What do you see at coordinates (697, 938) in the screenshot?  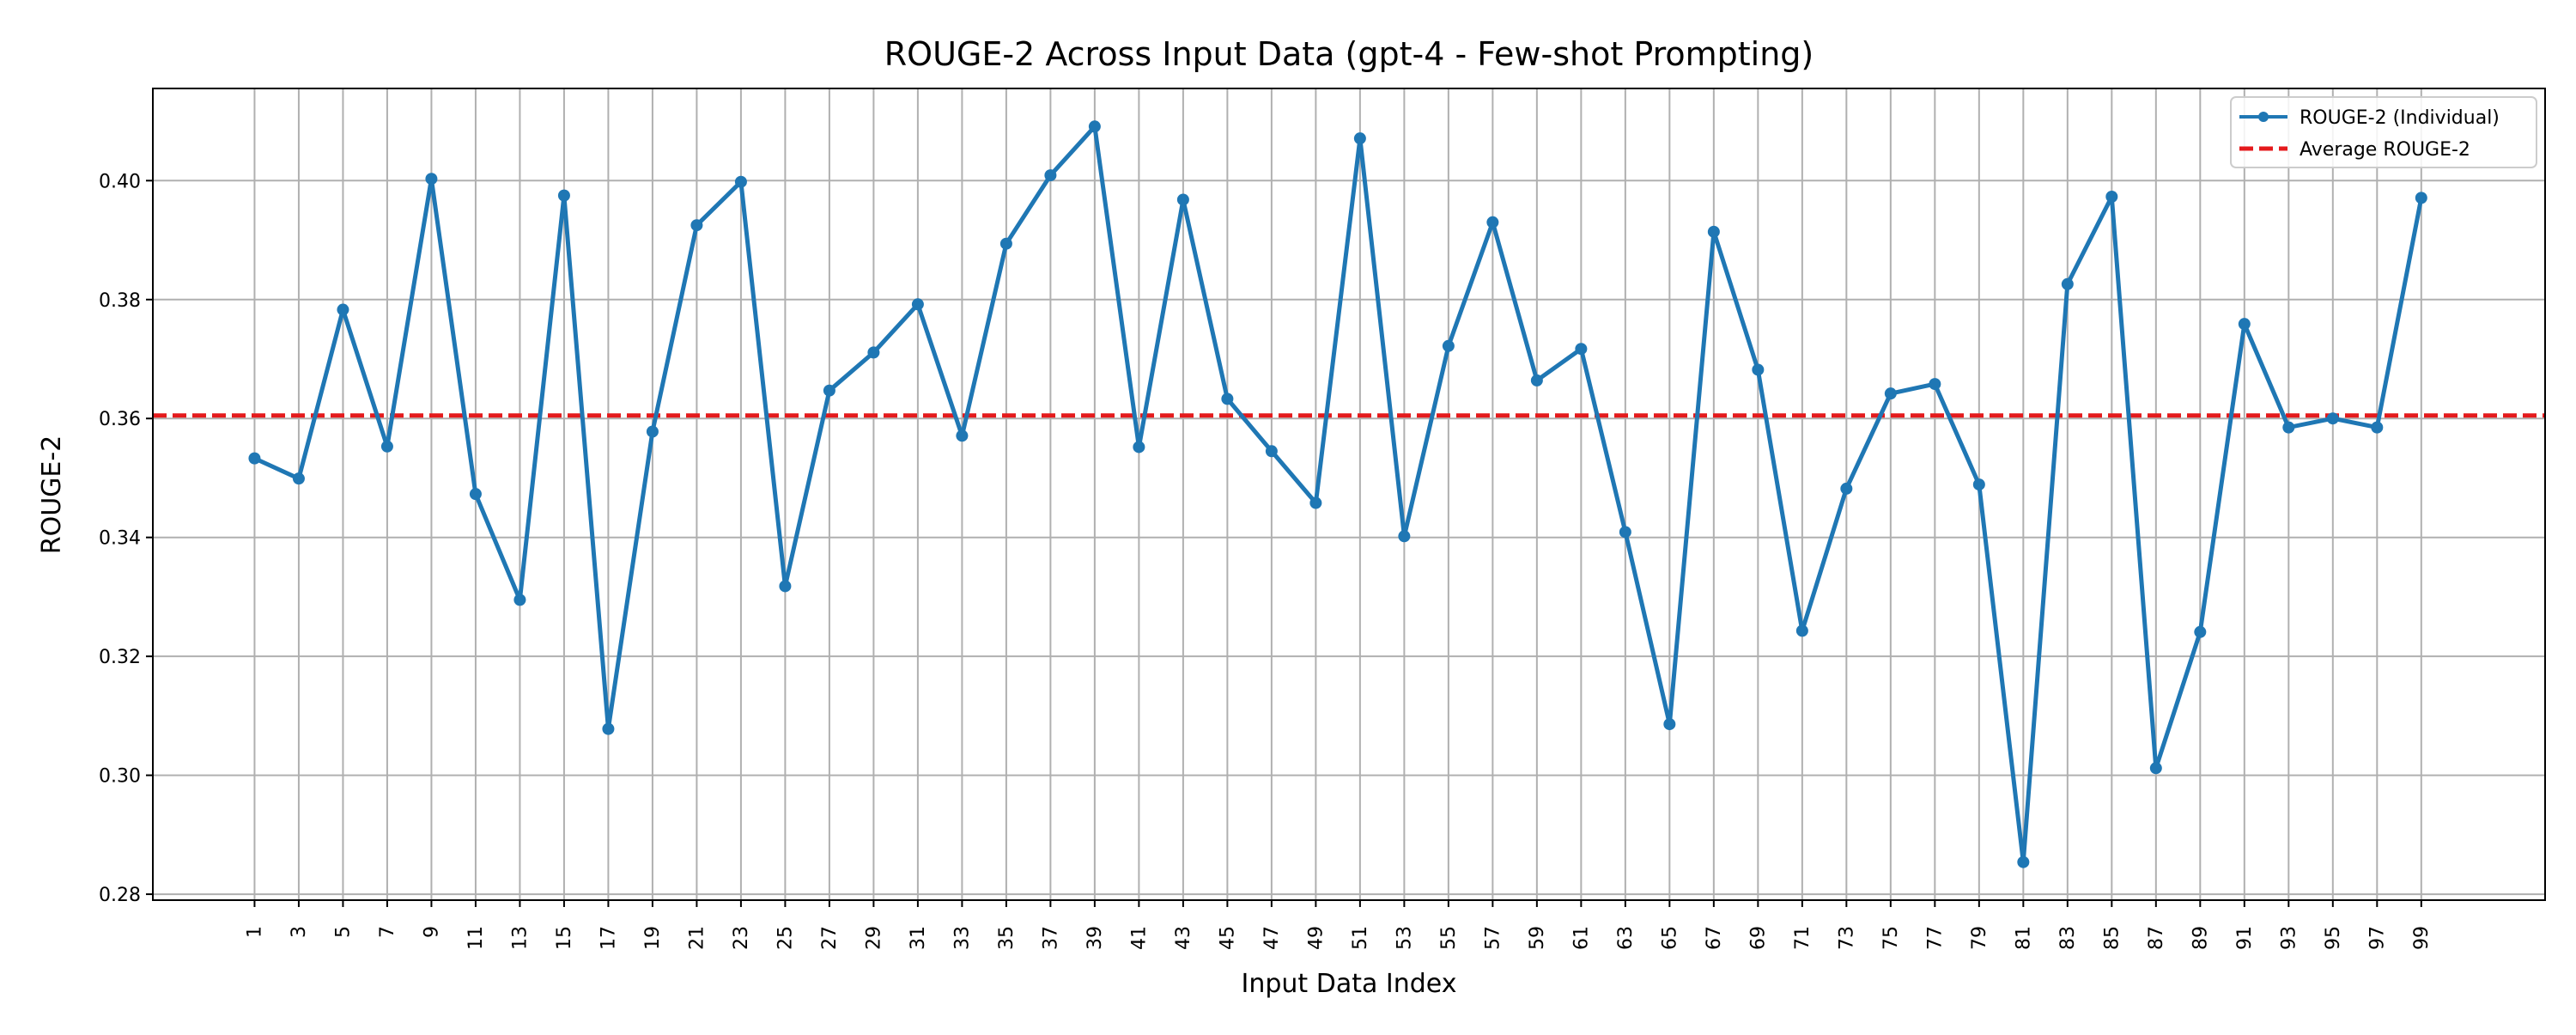 I see `x-tick-label: 21` at bounding box center [697, 938].